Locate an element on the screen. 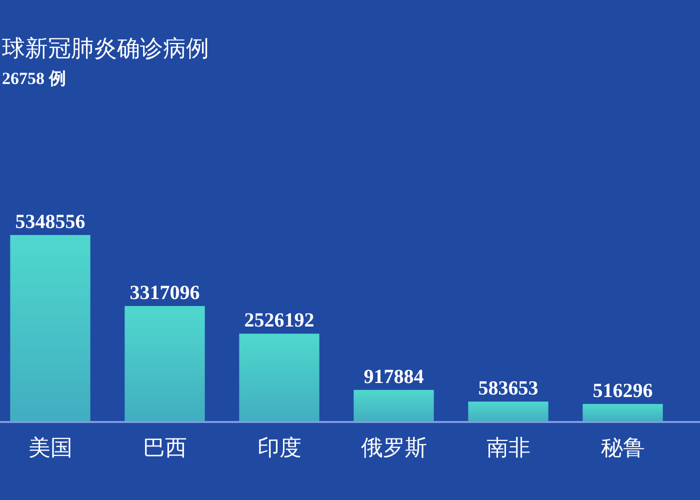 The height and width of the screenshot is (500, 700). data-label: 583653 is located at coordinates (508, 389).